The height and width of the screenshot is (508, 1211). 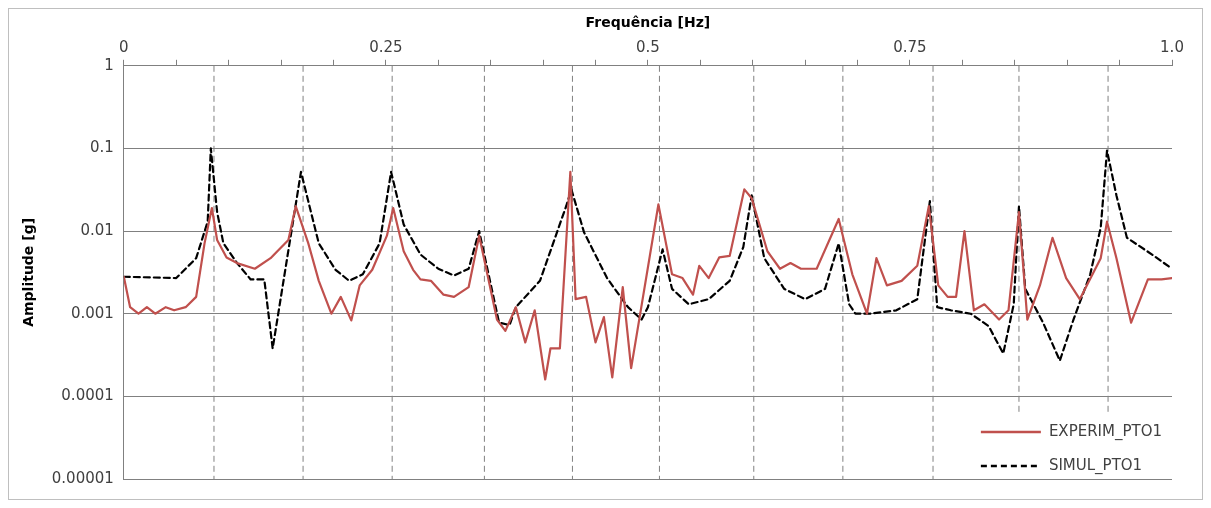 What do you see at coordinates (28, 272) in the screenshot?
I see `y-axis-title: Amplitude [g]` at bounding box center [28, 272].